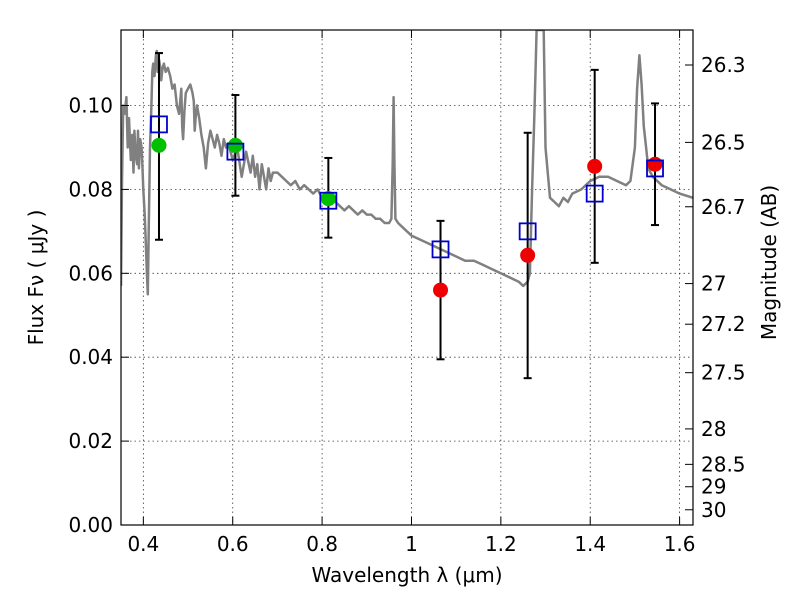  Describe the element at coordinates (36, 278) in the screenshot. I see `y-axis-title: Flux Fν ( μJy )` at that location.